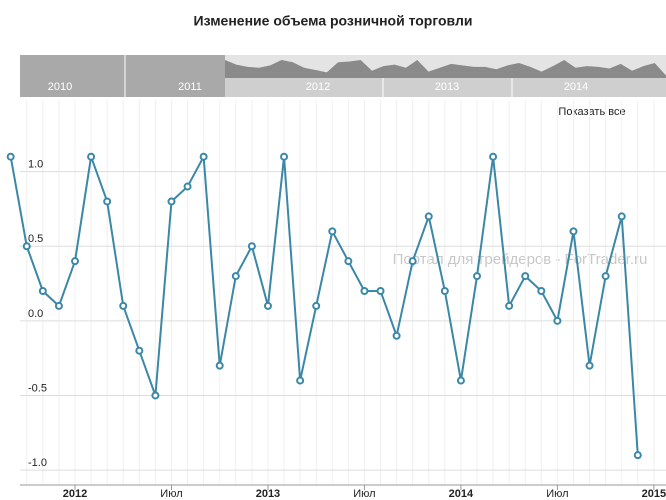 The height and width of the screenshot is (500, 666). I want to click on navigator-label: 2013, so click(447, 87).